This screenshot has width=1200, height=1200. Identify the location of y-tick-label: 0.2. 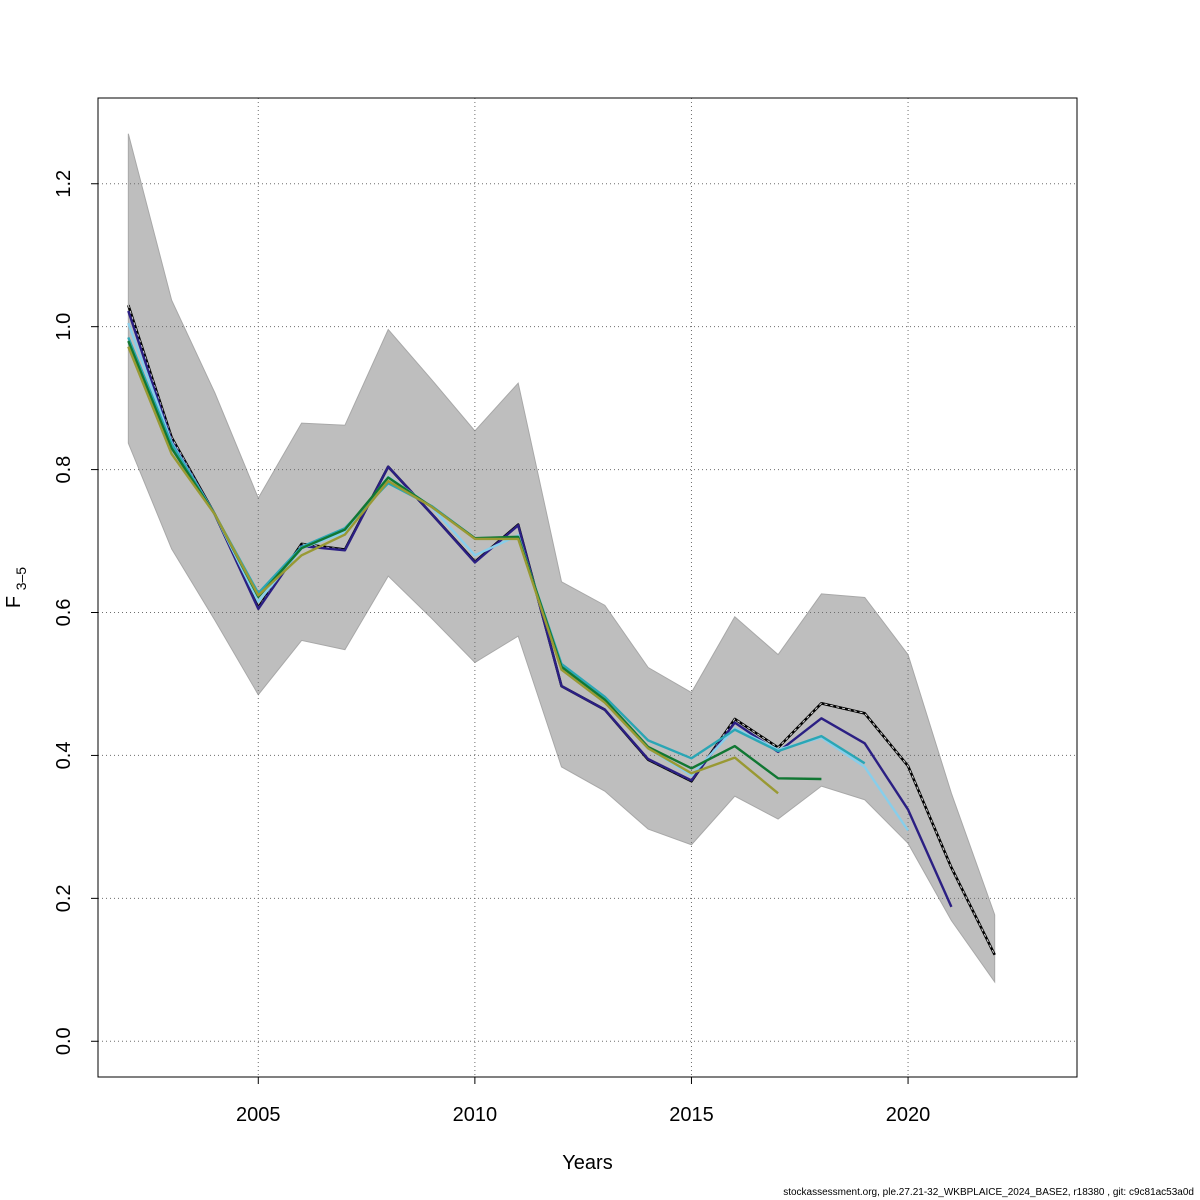
(64, 898).